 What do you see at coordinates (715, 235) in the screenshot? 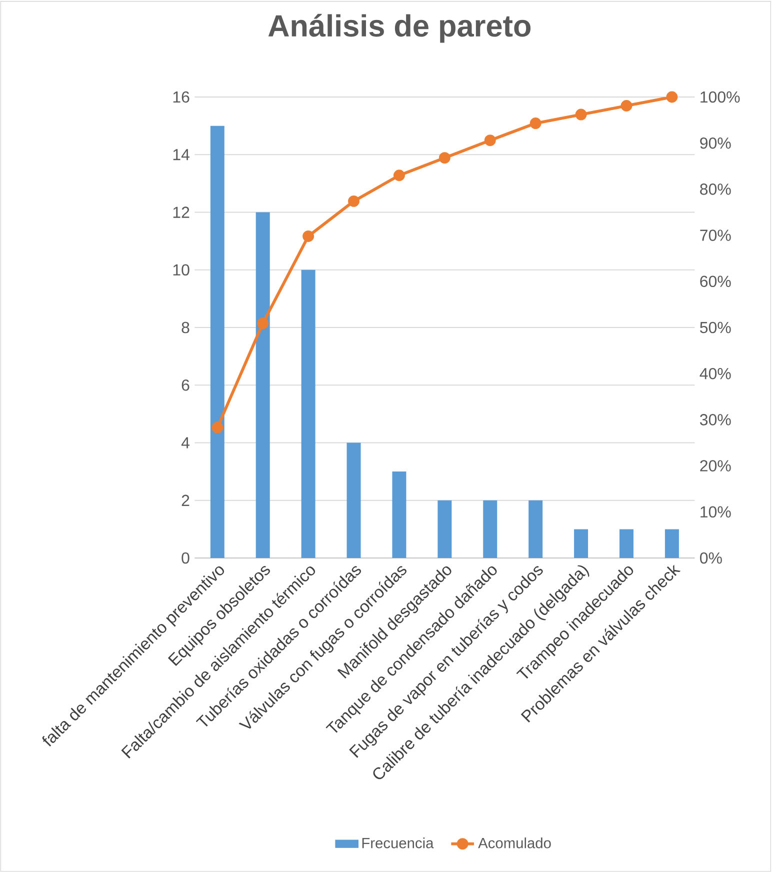
I see `y2-tick-label: 70%` at bounding box center [715, 235].